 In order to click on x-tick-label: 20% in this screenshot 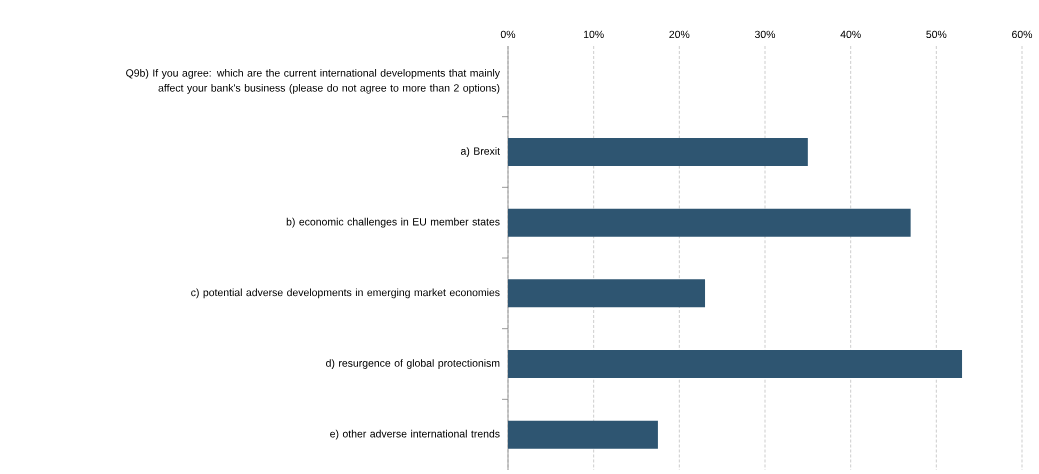, I will do `click(679, 34)`.